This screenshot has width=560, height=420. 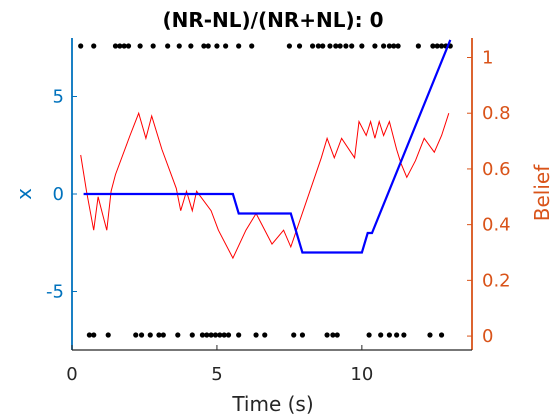 I want to click on x-ticks: 0 5 10, so click(x=219, y=365).